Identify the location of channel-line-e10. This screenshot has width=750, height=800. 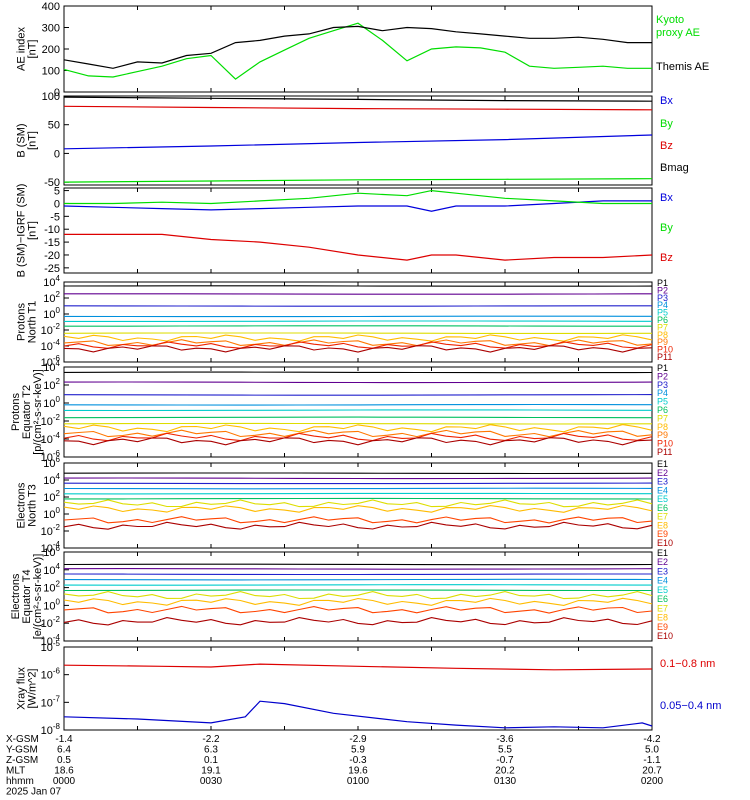
(358, 525).